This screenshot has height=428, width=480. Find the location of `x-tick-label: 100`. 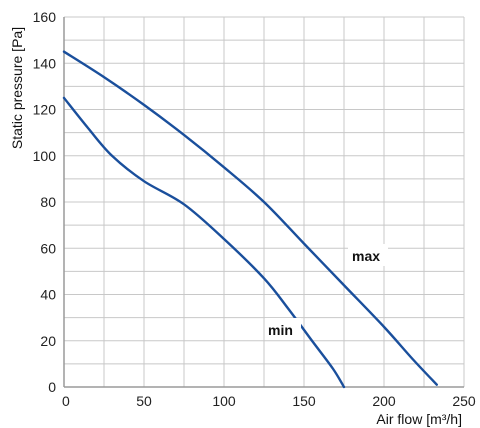

x-tick-label: 100 is located at coordinates (224, 401).